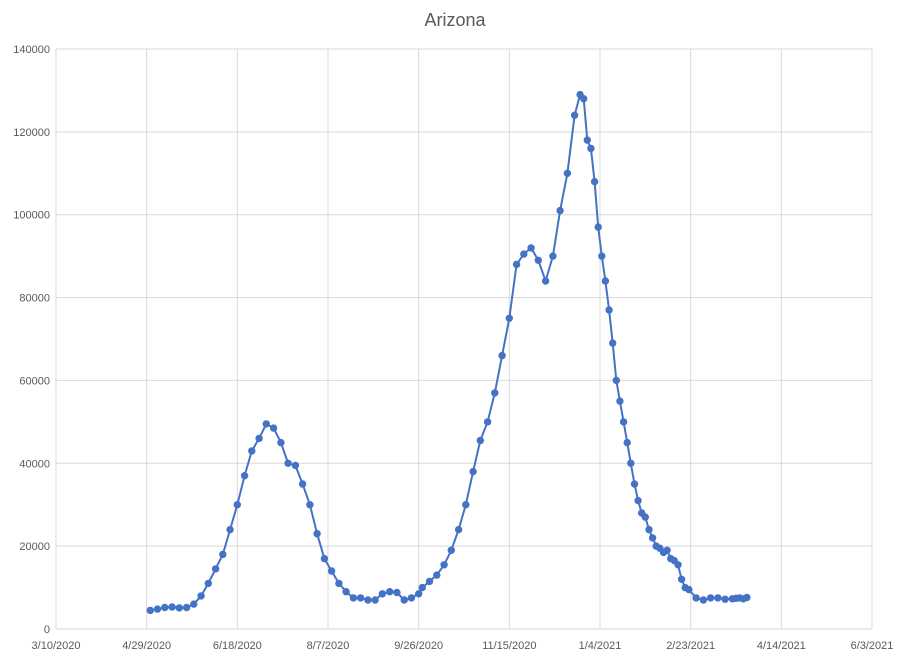 Image resolution: width=910 pixels, height=666 pixels. What do you see at coordinates (328, 646) in the screenshot?
I see `x-tick-label: 8/7/2020` at bounding box center [328, 646].